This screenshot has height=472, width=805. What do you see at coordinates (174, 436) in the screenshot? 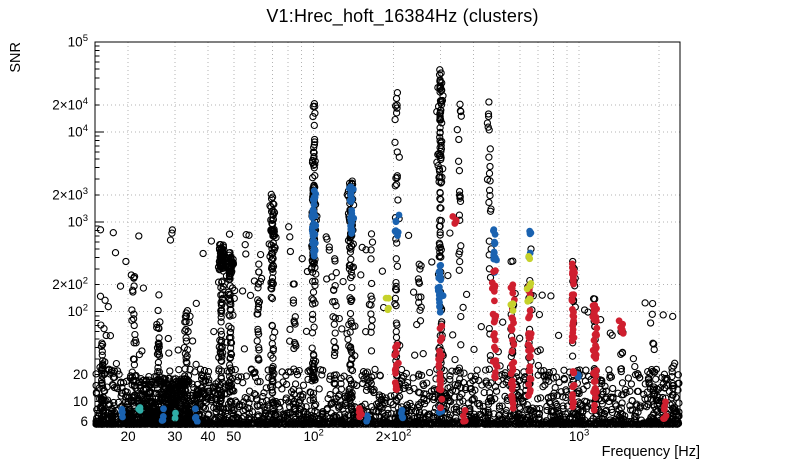
I see `tick-label: 30` at bounding box center [174, 436].